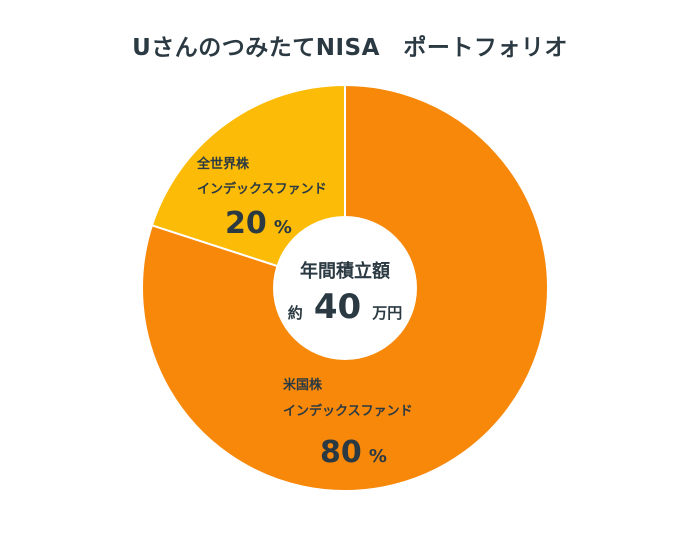 This screenshot has height=552, width=700. What do you see at coordinates (295, 313) in the screenshot?
I see `center-prefix: 約` at bounding box center [295, 313].